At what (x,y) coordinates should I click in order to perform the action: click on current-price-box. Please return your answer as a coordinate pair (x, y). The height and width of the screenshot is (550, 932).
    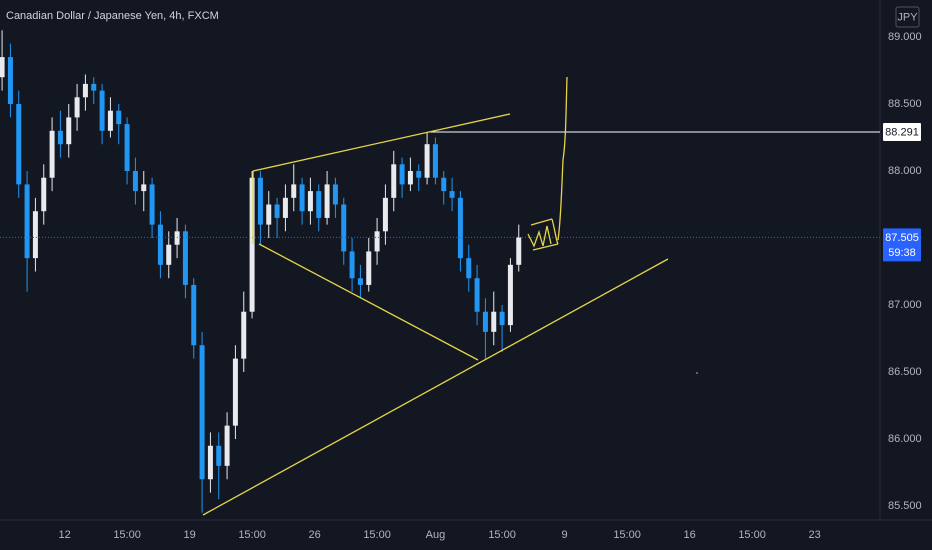
    Looking at the image, I should click on (902, 245).